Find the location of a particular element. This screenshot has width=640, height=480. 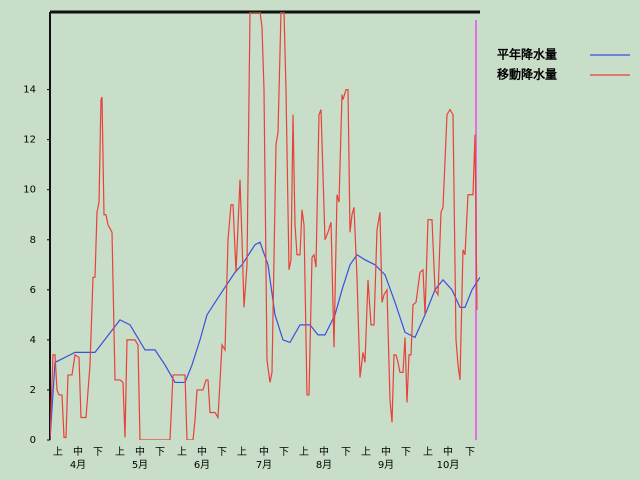

y-tick-label: 6 is located at coordinates (33, 290).